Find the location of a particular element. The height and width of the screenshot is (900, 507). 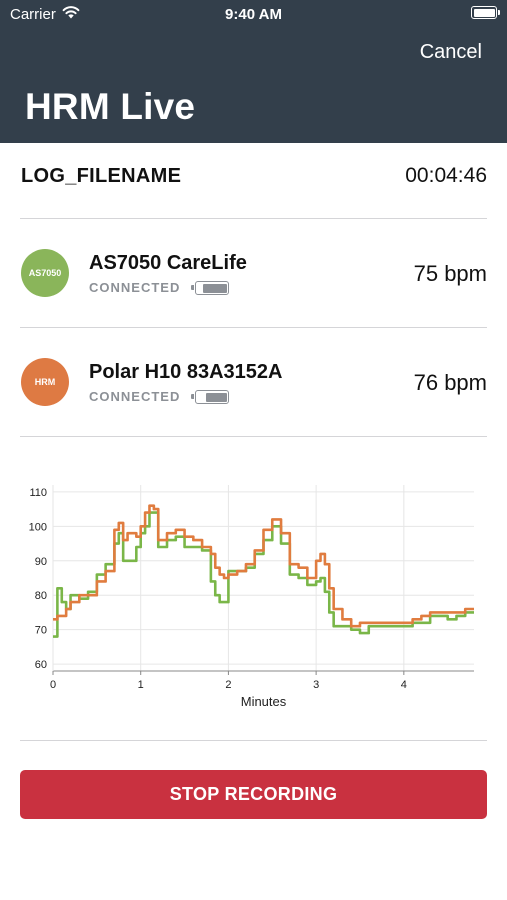

carrier-label: Carrier is located at coordinates (33, 14).